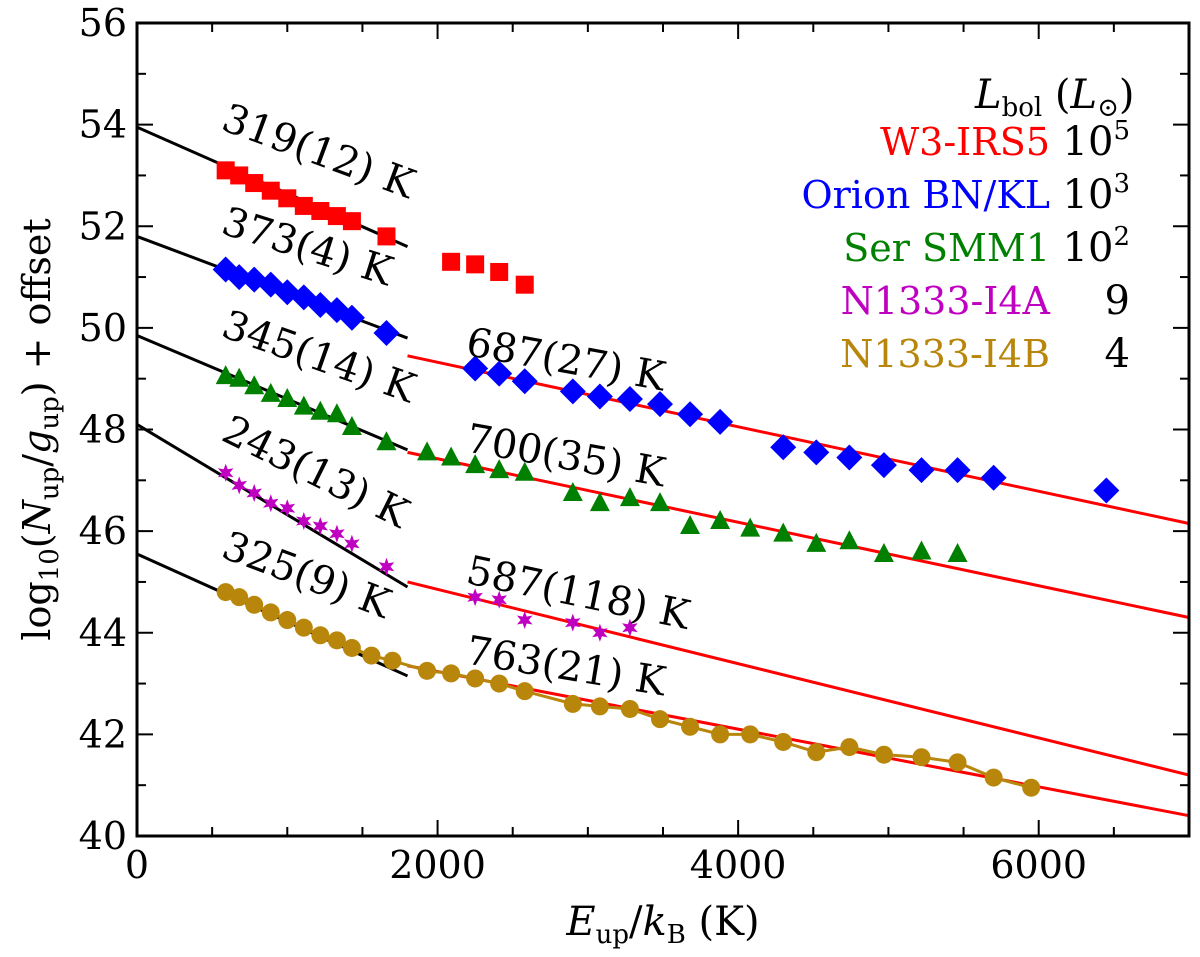 This screenshot has height=957, width=1200. What do you see at coordinates (427, 552) in the screenshot?
I see `series-n1333-i4a` at bounding box center [427, 552].